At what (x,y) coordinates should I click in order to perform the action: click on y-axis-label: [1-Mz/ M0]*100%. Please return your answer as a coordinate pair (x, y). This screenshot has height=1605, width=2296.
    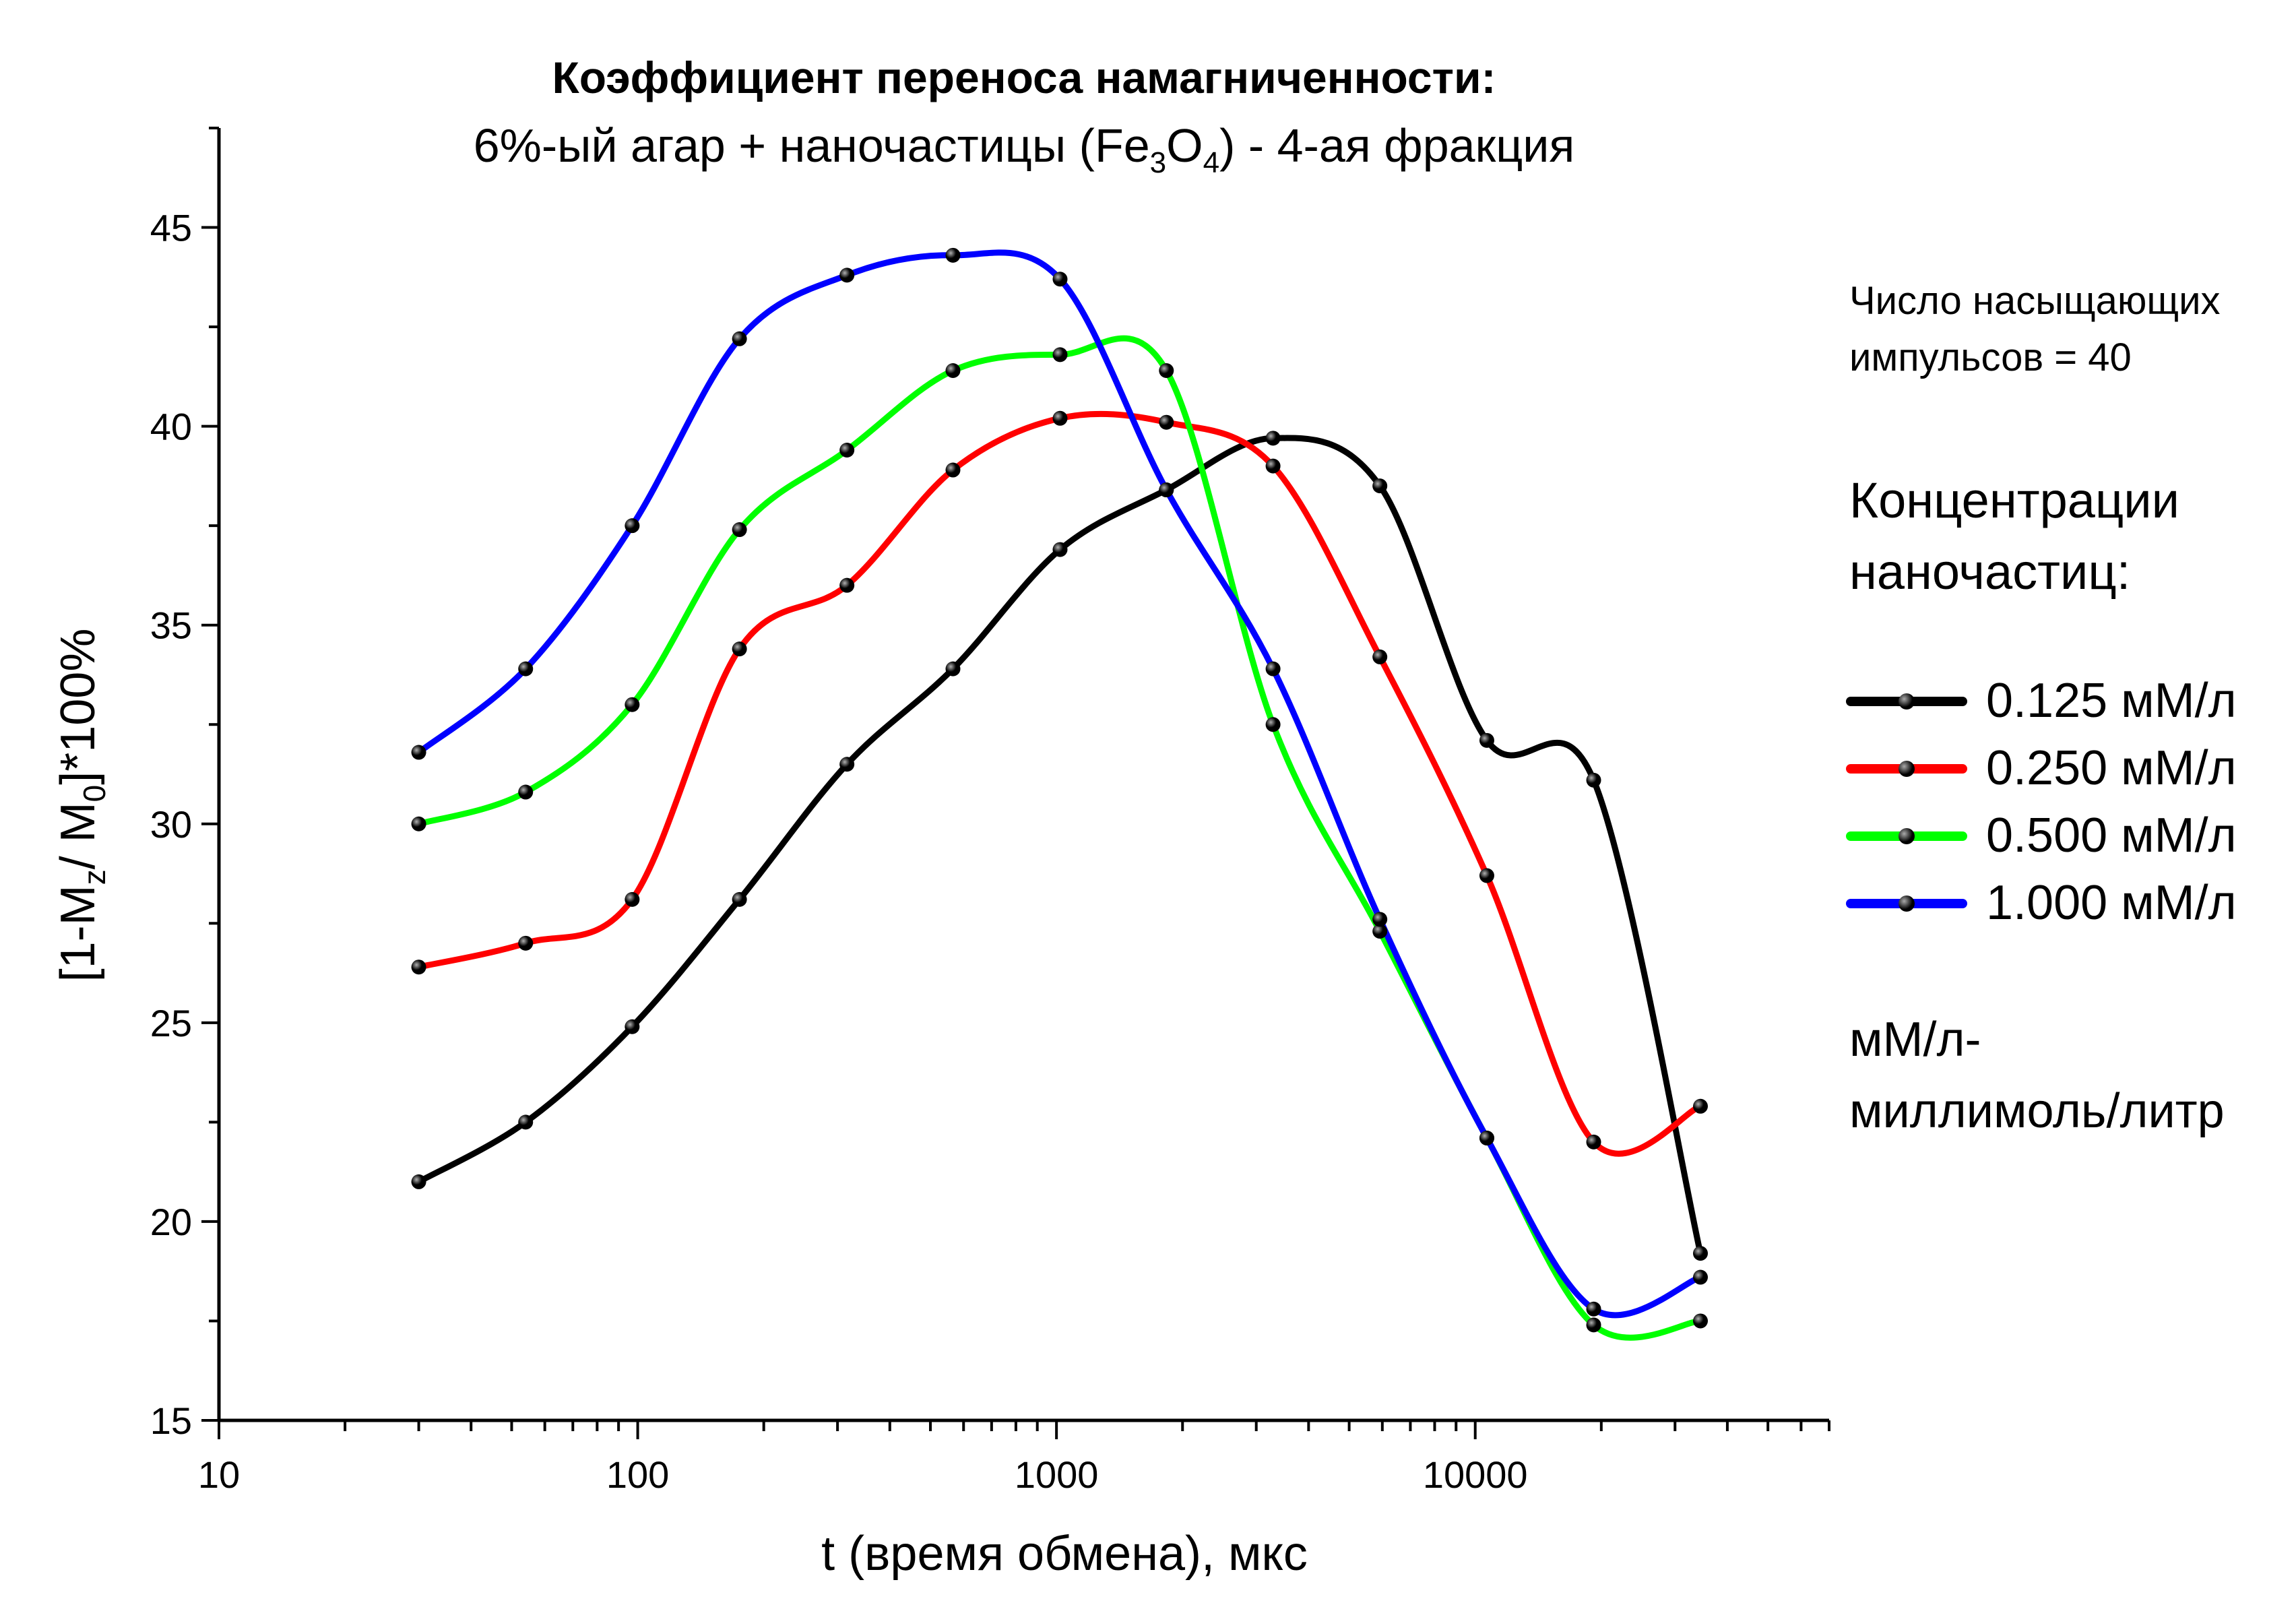
    Looking at the image, I should click on (81, 805).